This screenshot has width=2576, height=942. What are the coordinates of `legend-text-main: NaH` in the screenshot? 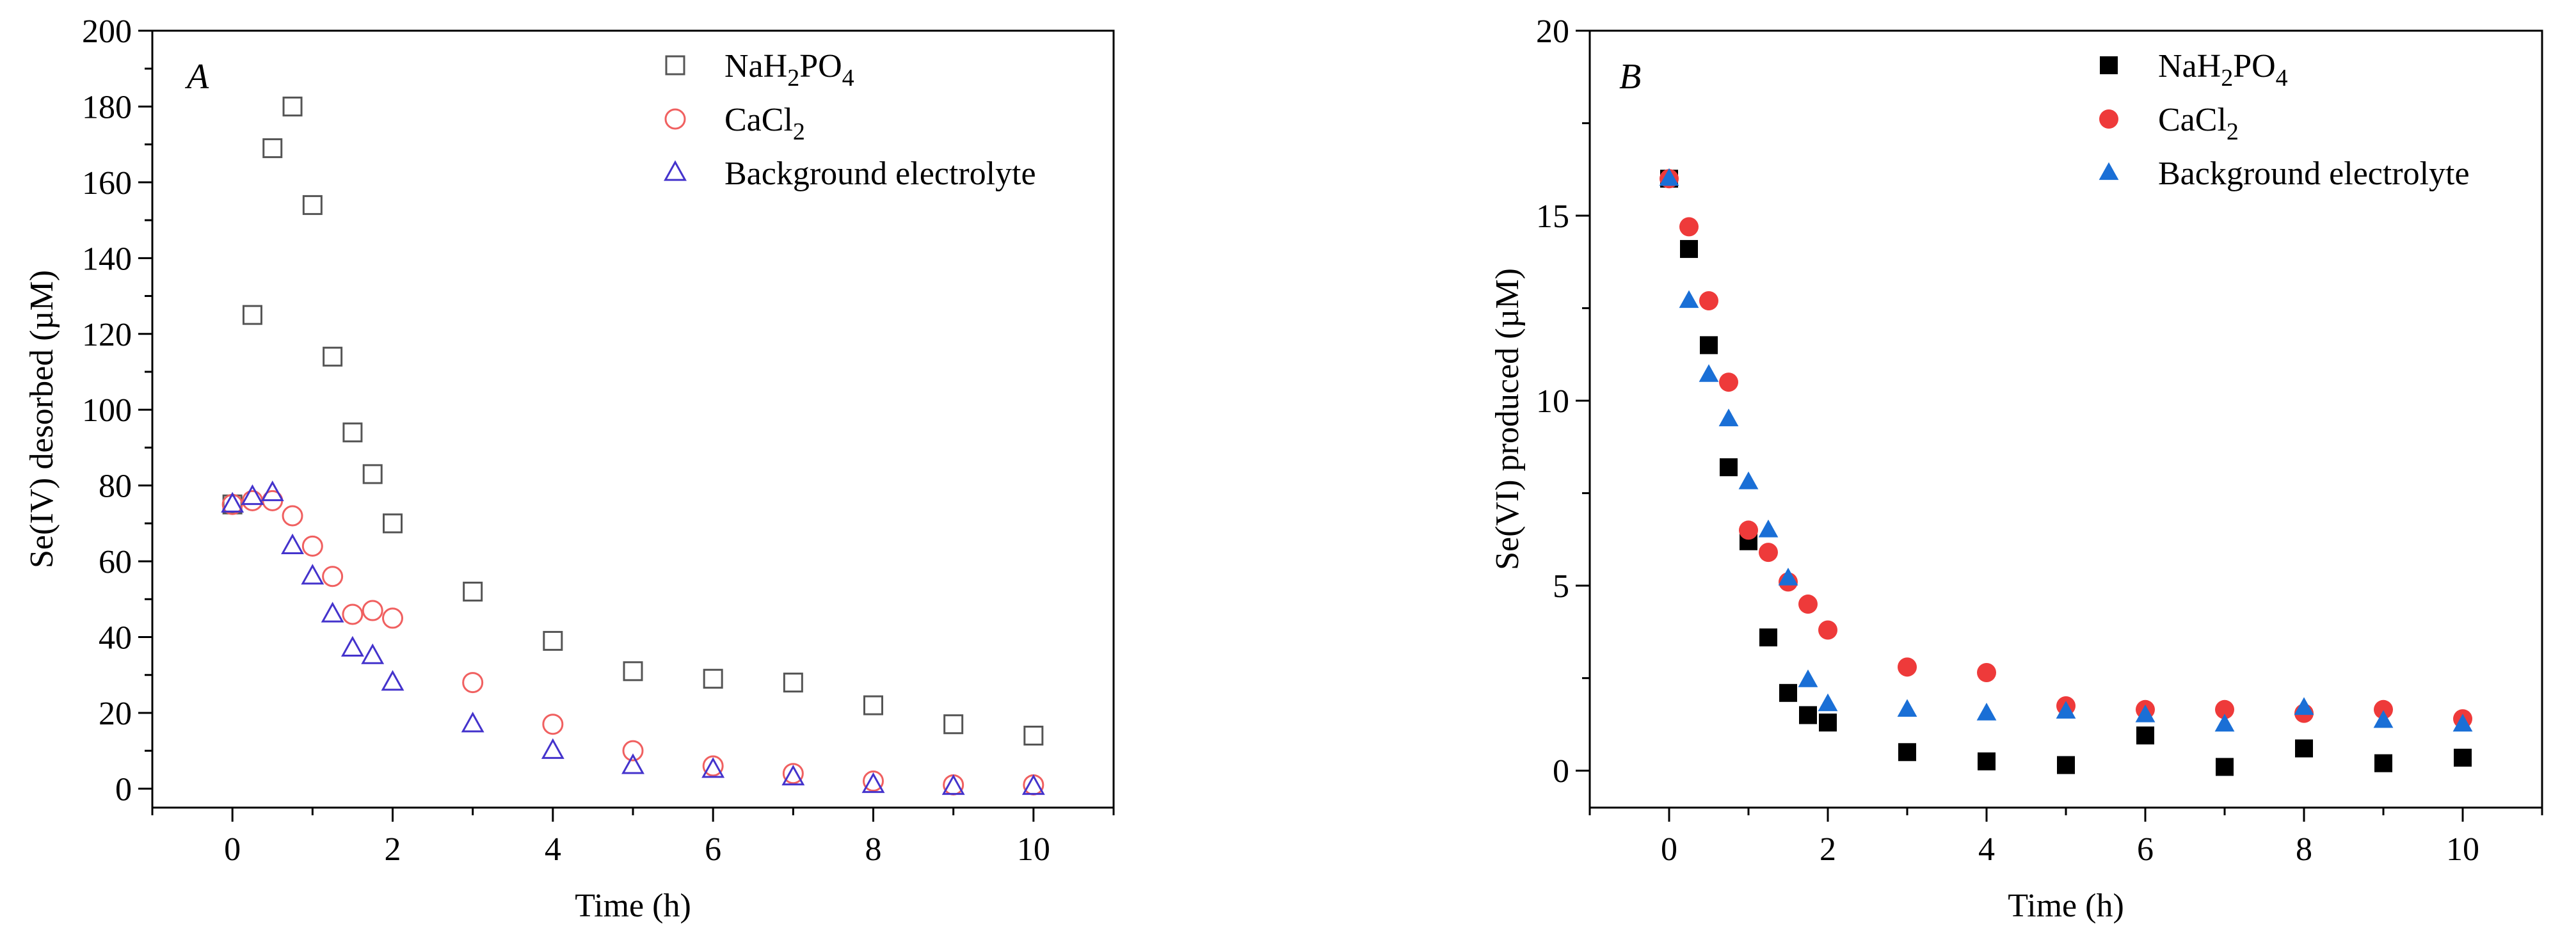 It's located at (2189, 66).